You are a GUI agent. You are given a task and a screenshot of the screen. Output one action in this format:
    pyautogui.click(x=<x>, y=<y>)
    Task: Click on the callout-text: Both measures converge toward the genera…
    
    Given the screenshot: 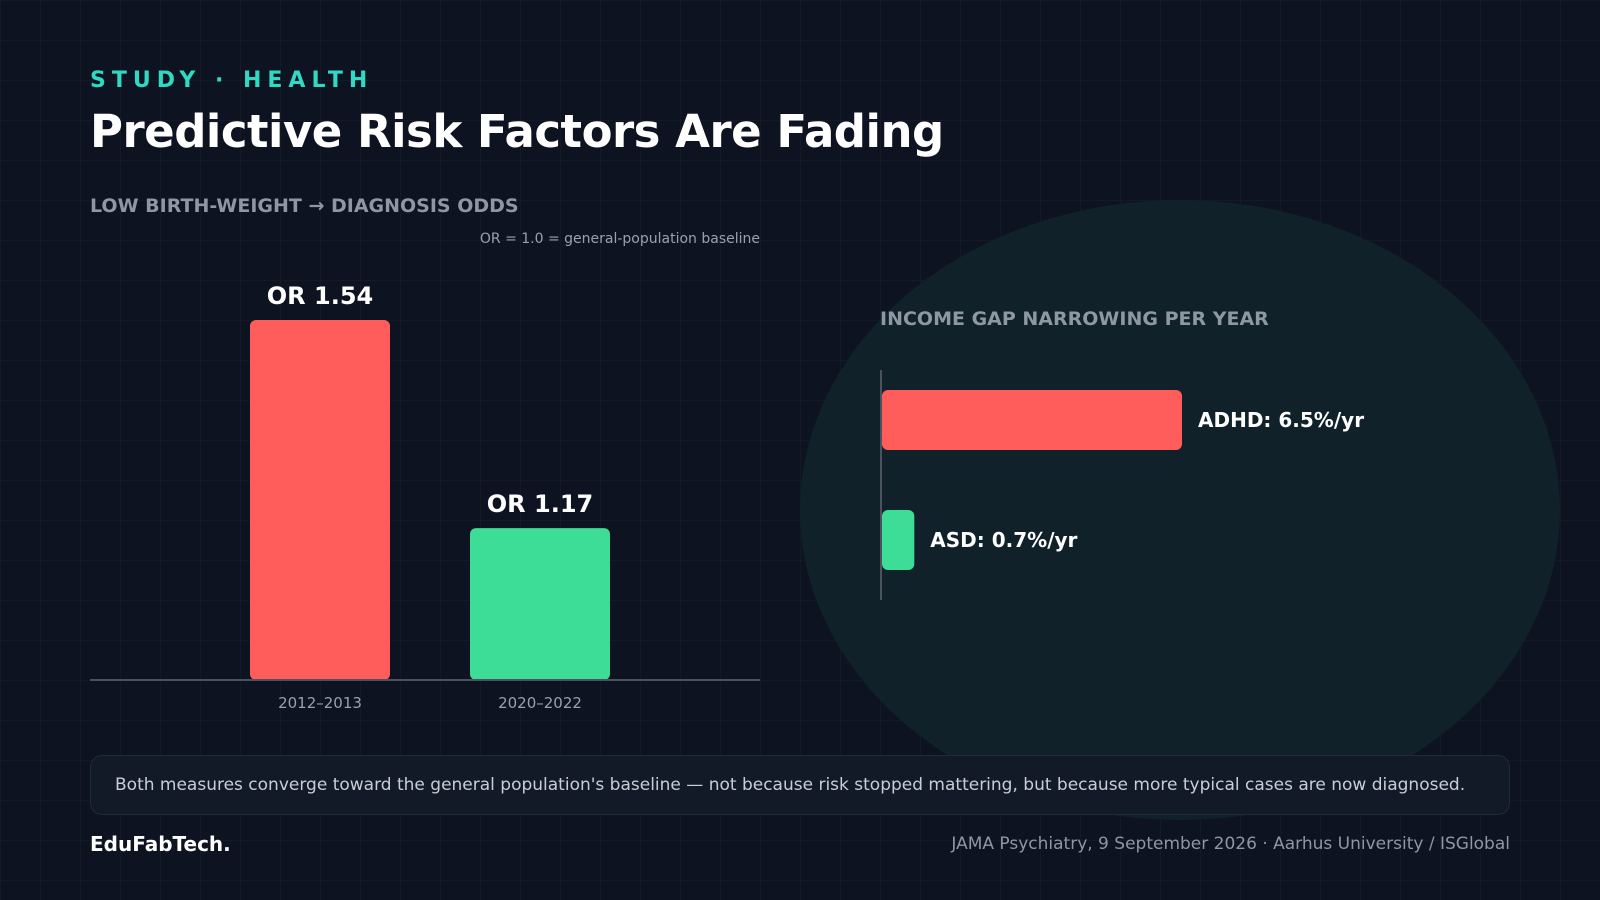 What is the action you would take?
    pyautogui.click(x=790, y=785)
    